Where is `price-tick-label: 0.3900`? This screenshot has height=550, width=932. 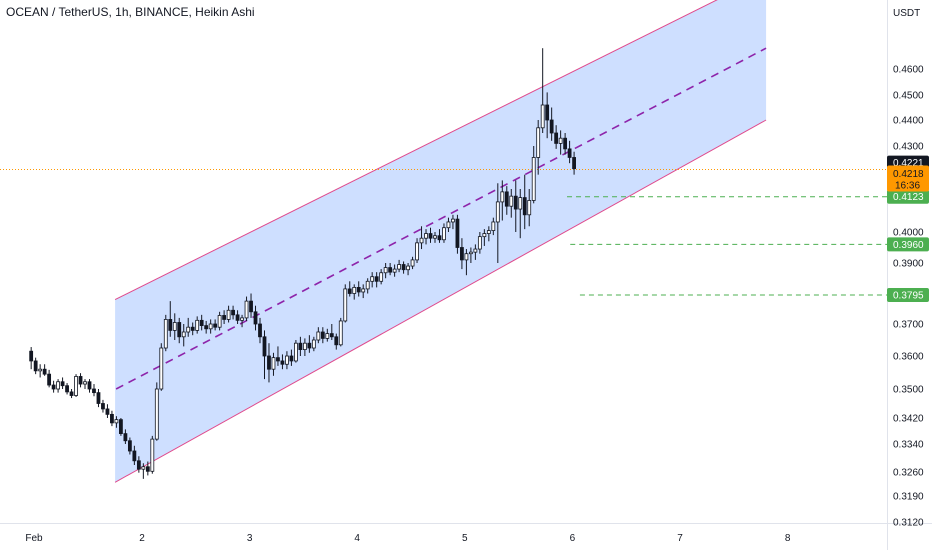 price-tick-label: 0.3900 is located at coordinates (908, 264).